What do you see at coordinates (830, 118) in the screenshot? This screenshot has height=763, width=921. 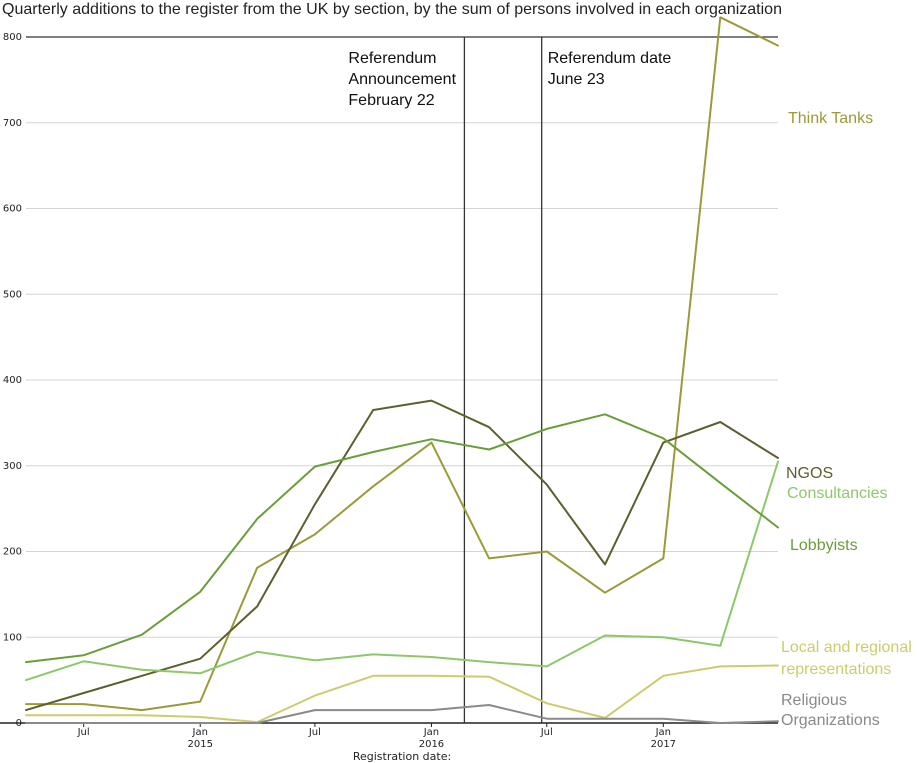 I see `series-label: Think Tanks` at bounding box center [830, 118].